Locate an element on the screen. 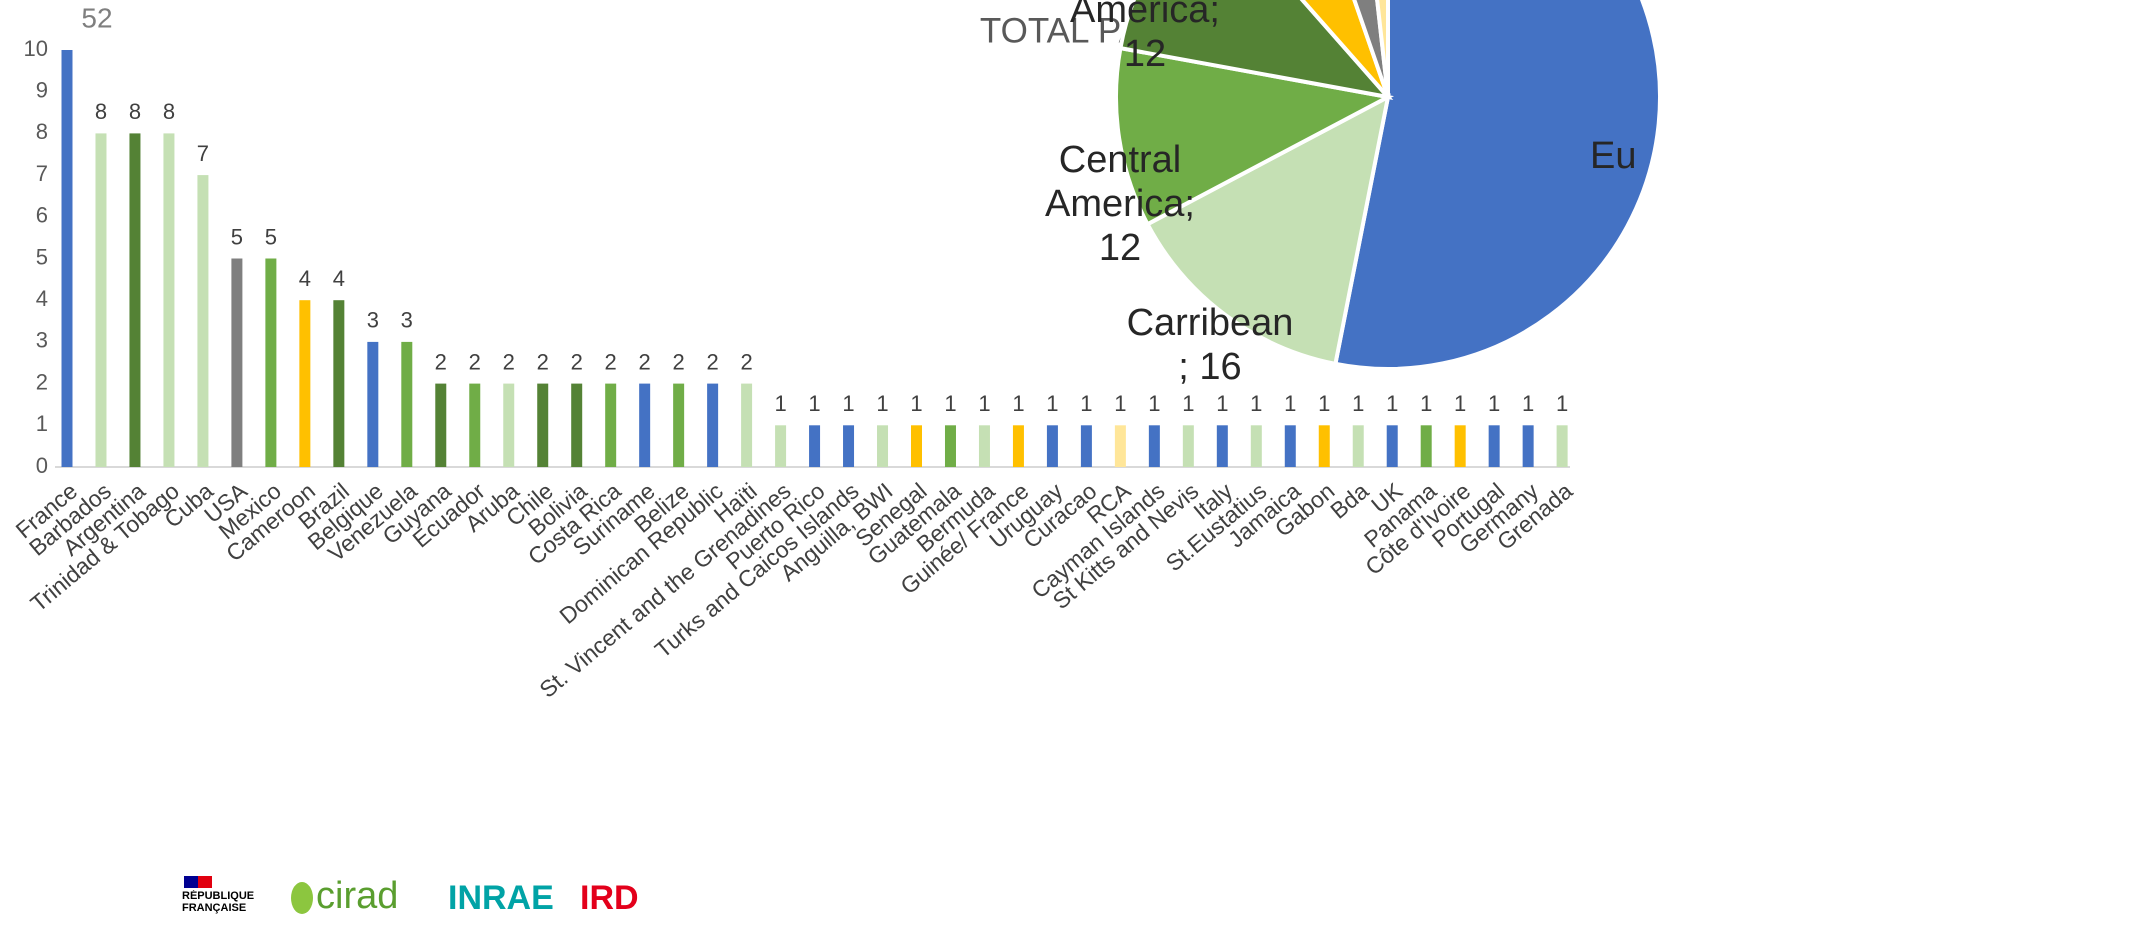  logo-text: RÉPUBLIQUE FRANÇAISE is located at coordinates (218, 902).